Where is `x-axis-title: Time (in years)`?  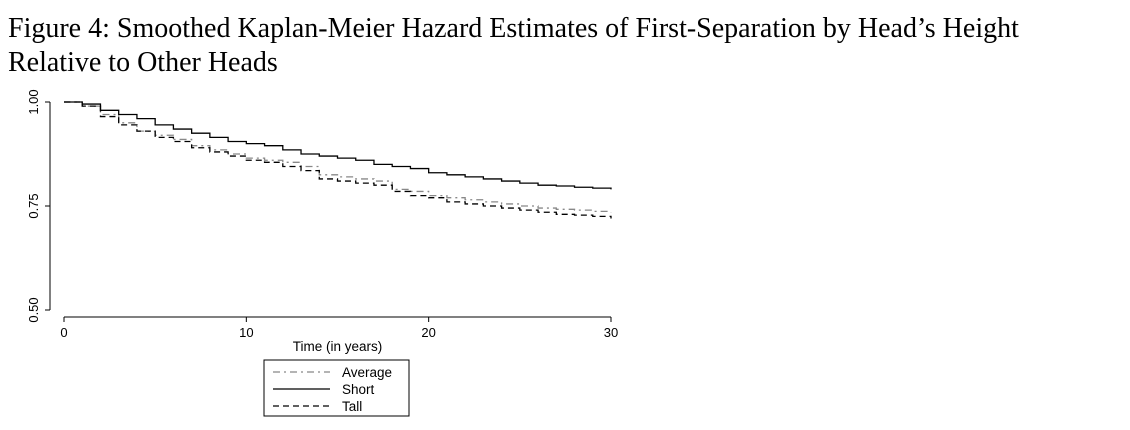 x-axis-title: Time (in years) is located at coordinates (338, 346).